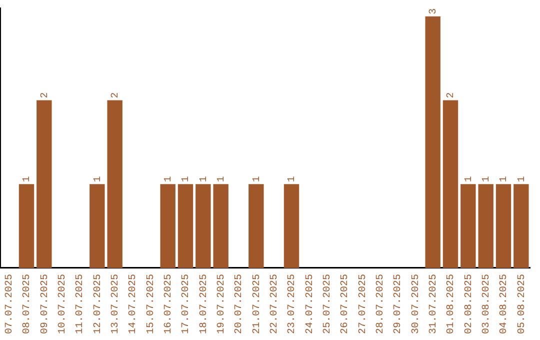 The image size is (540, 340). What do you see at coordinates (274, 304) in the screenshot?
I see `x-tick-label: 22.07.2025` at bounding box center [274, 304].